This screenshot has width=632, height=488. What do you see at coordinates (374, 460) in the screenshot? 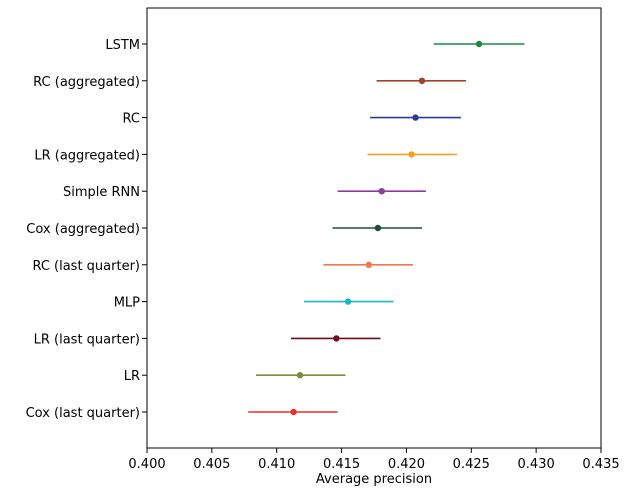
I see `x-axis: 0.400 0.405 0.410 0.415 0.420 0.425 0.430 0.435` at bounding box center [374, 460].